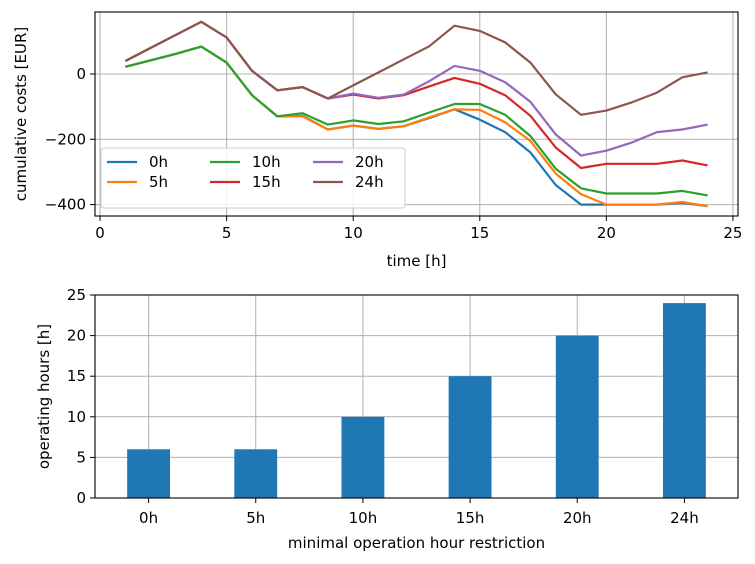  I want to click on x-tick-label: 5, so click(227, 233).